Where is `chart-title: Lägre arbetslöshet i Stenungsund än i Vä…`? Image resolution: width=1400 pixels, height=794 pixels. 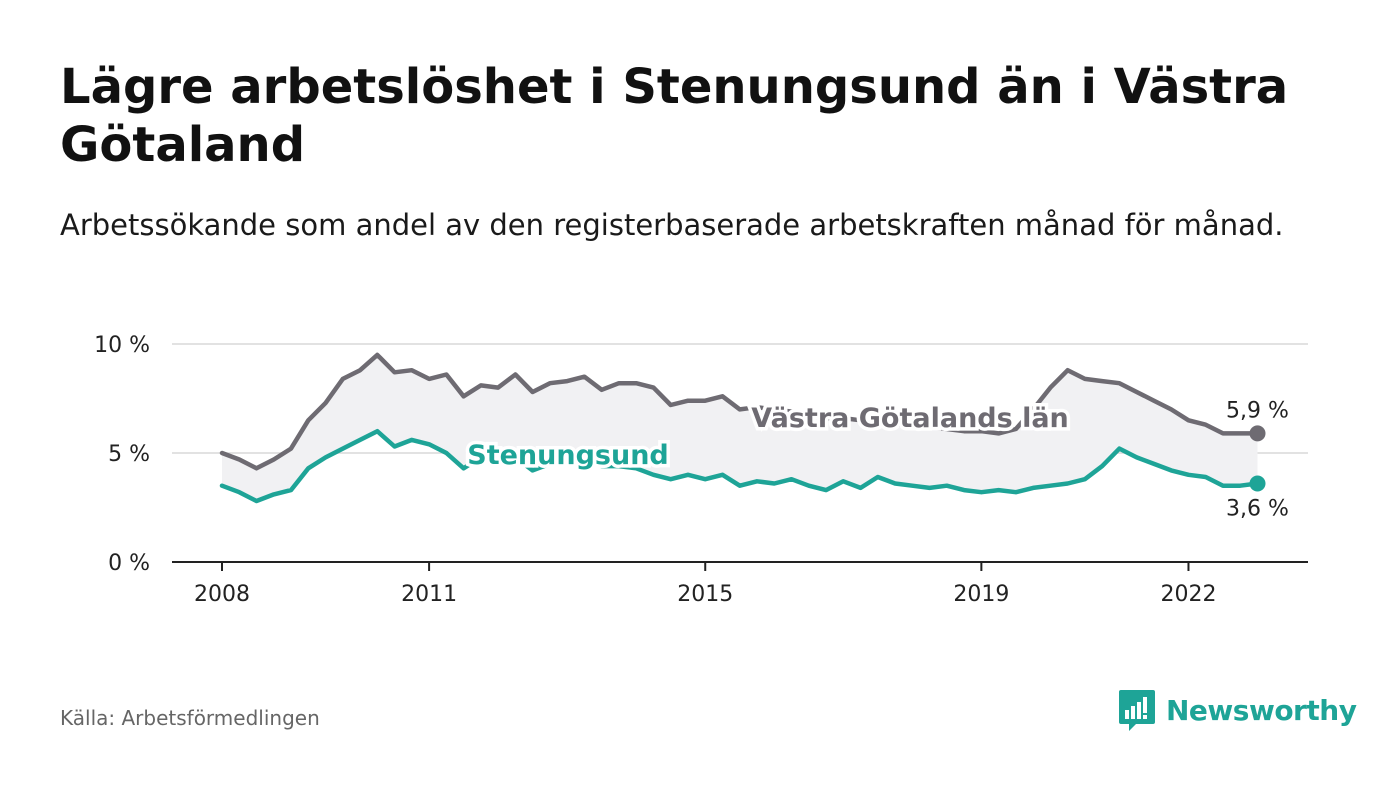
chart-title: Lägre arbetslöshet i Stenungsund än i Vä… is located at coordinates (674, 116).